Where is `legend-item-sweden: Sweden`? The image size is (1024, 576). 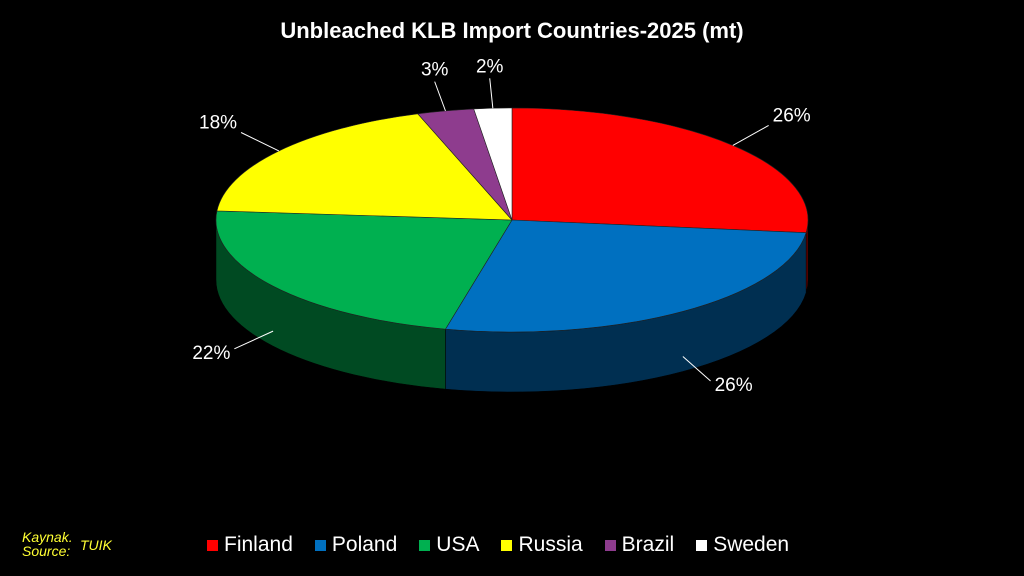
legend-item-sweden: Sweden is located at coordinates (742, 545).